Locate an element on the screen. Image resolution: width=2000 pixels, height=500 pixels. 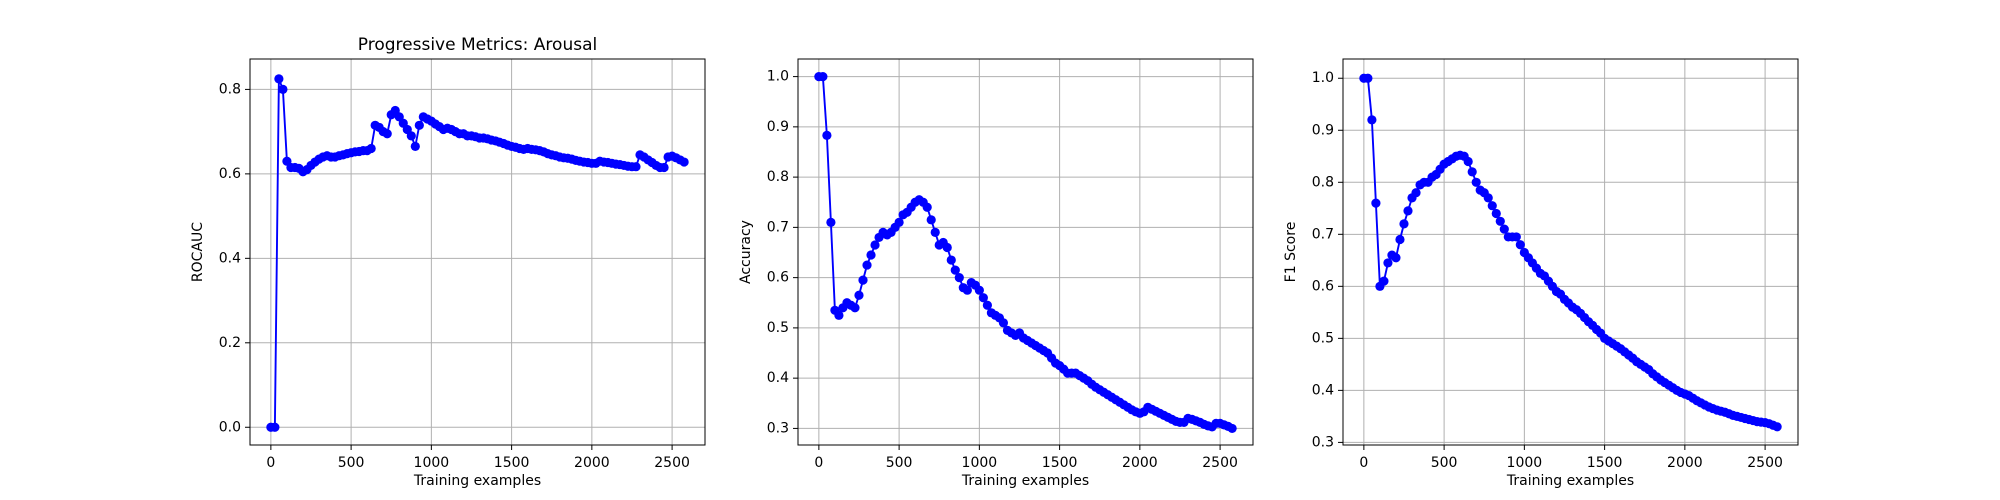
chart-title: Progressive Metrics: Arousal is located at coordinates (477, 45).